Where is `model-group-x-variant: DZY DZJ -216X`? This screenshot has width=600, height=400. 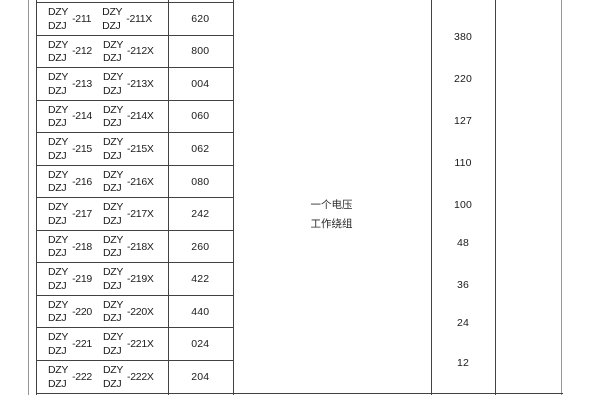
model-group-x-variant: DZY DZJ -216X is located at coordinates (128, 182).